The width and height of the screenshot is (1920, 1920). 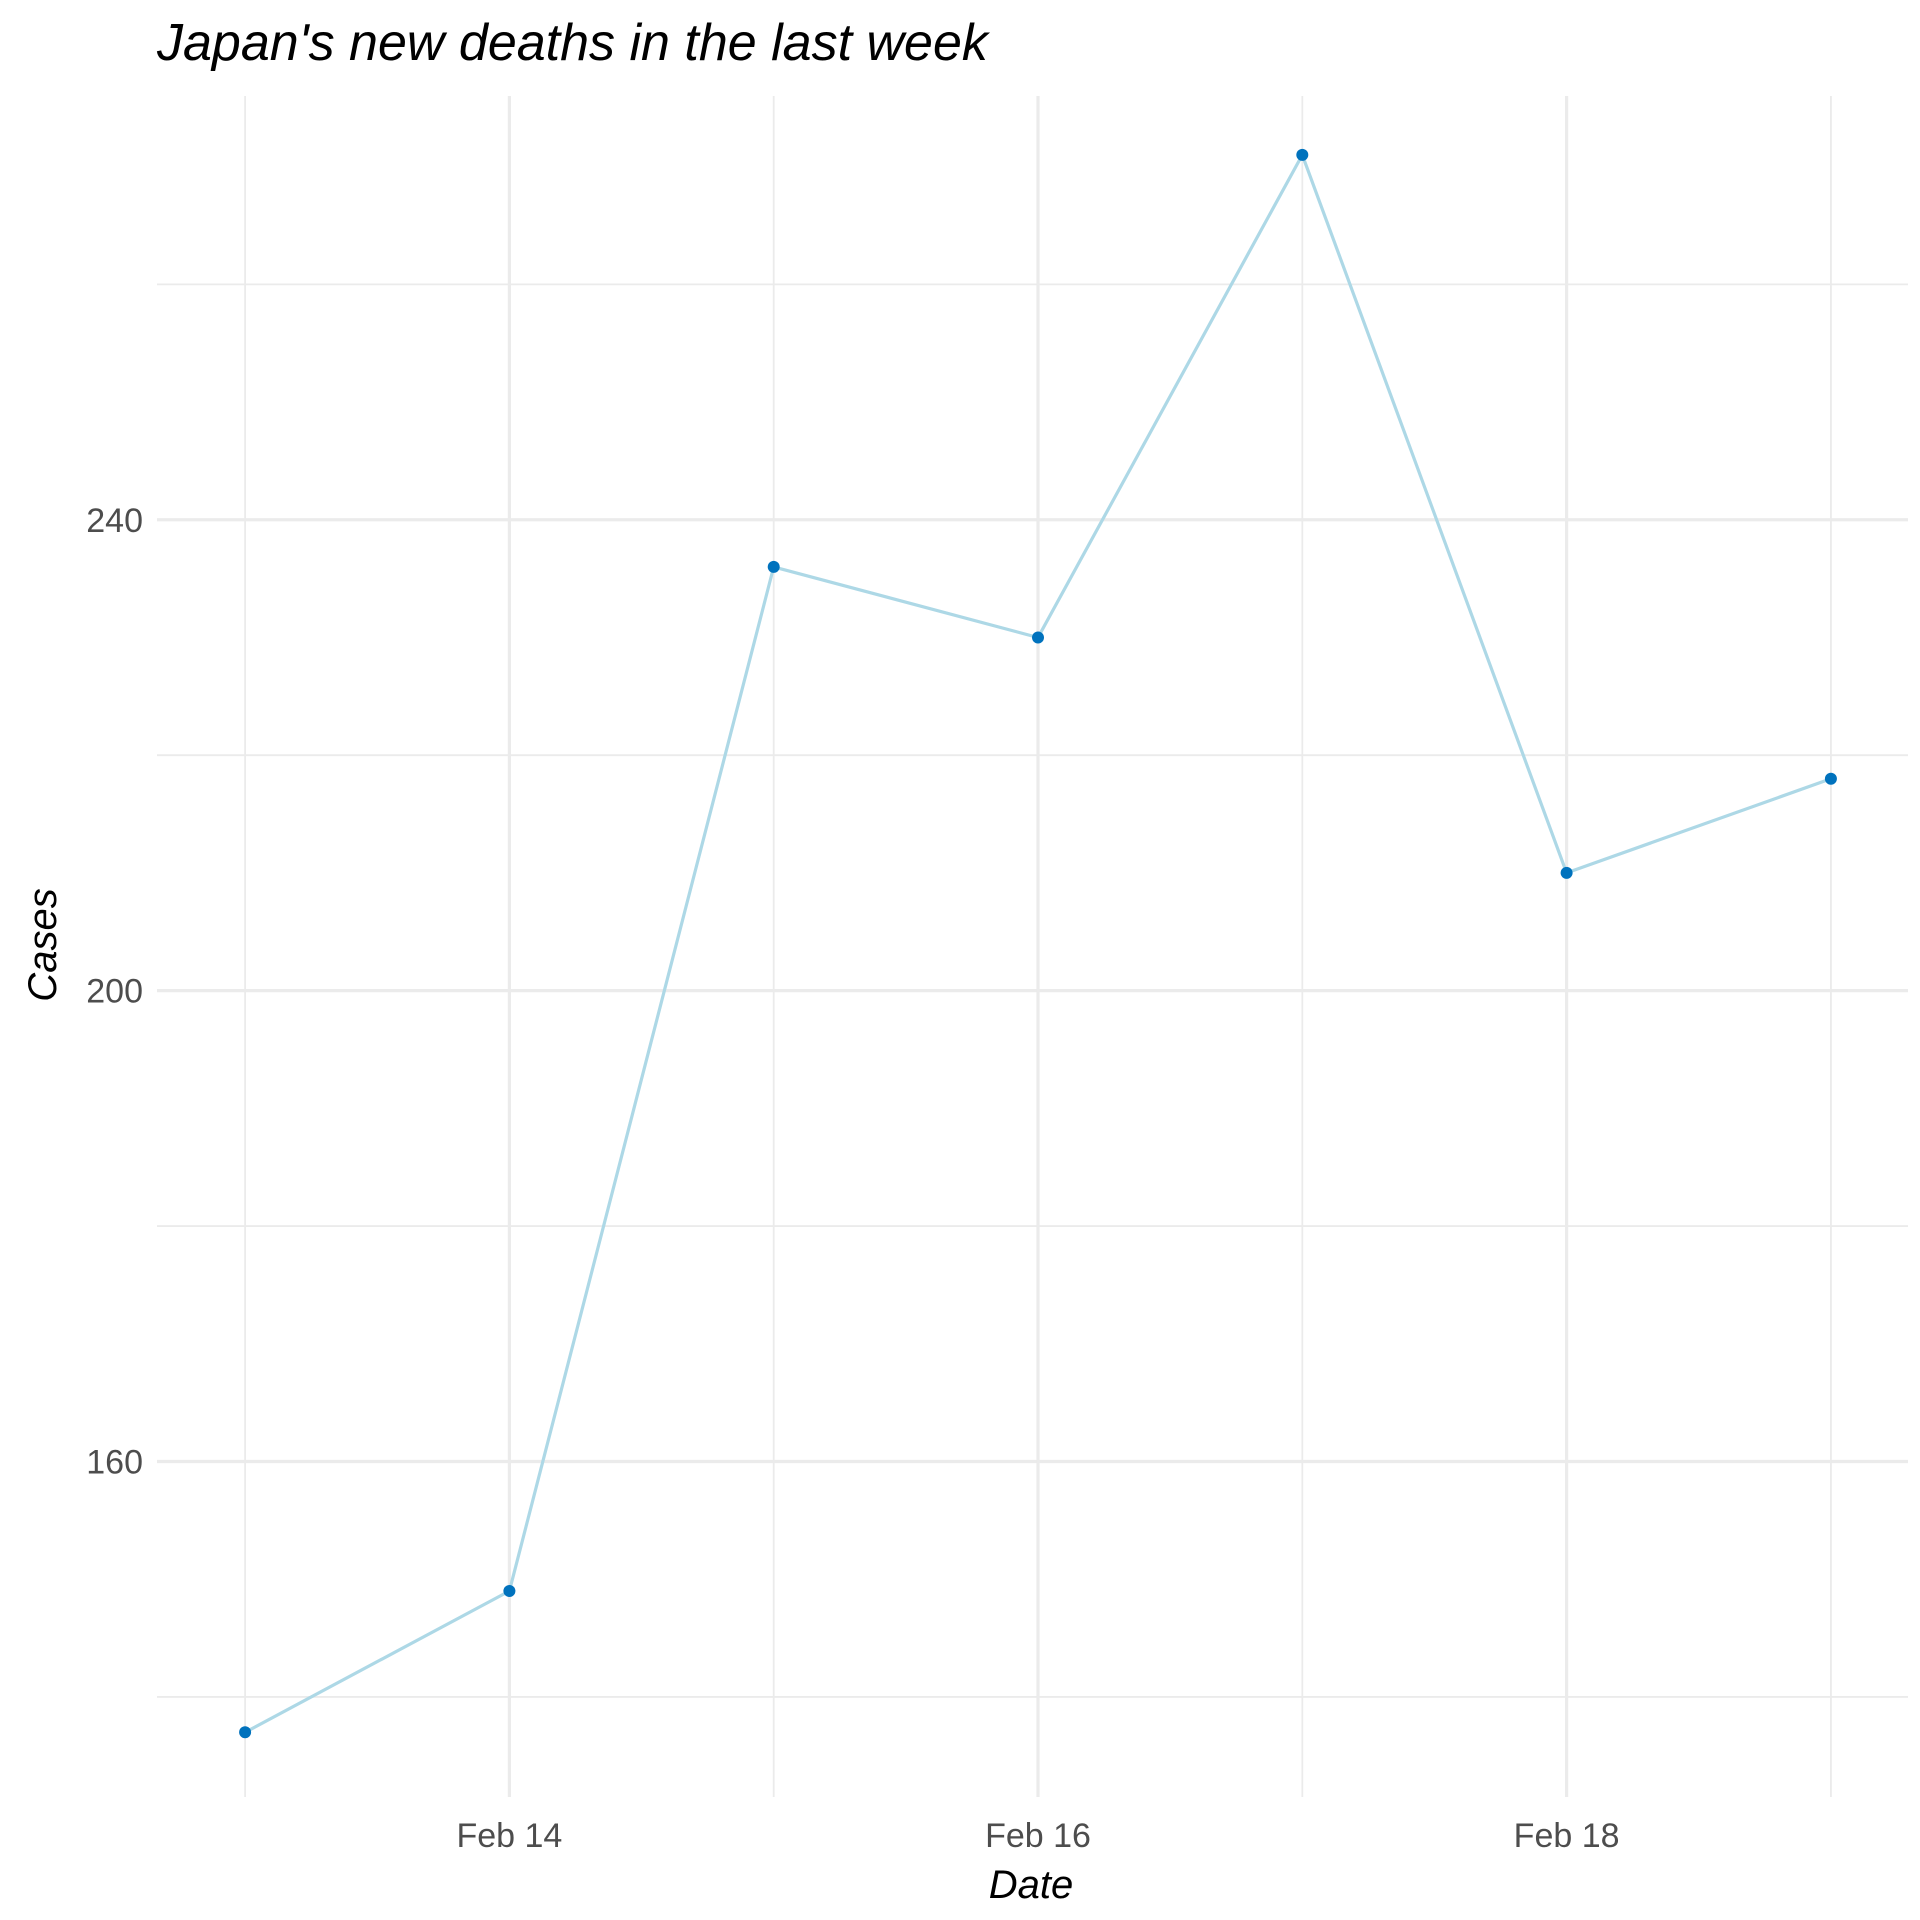 What do you see at coordinates (43, 944) in the screenshot?
I see `y-axis-title: Cases` at bounding box center [43, 944].